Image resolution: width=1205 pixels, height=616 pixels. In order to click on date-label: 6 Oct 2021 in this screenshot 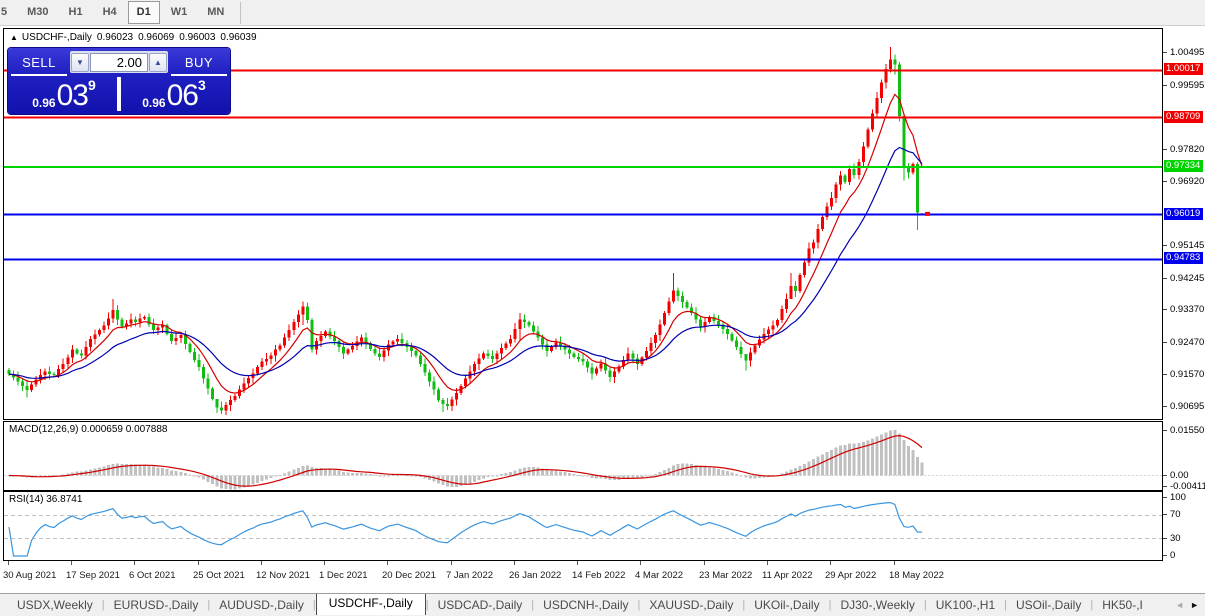, I will do `click(152, 575)`.